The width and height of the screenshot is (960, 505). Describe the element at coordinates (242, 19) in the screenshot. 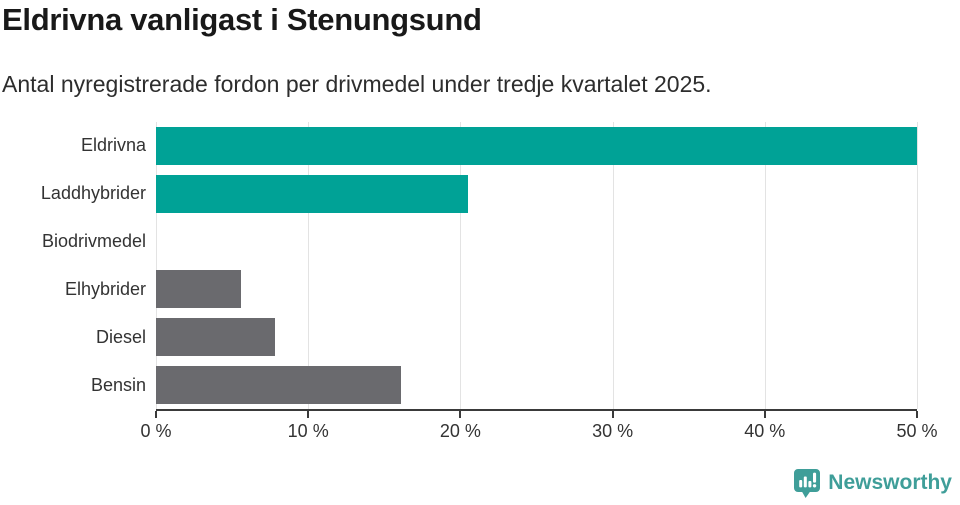

I see `chart-title: Eldrivna vanligast i Stenungsund` at that location.